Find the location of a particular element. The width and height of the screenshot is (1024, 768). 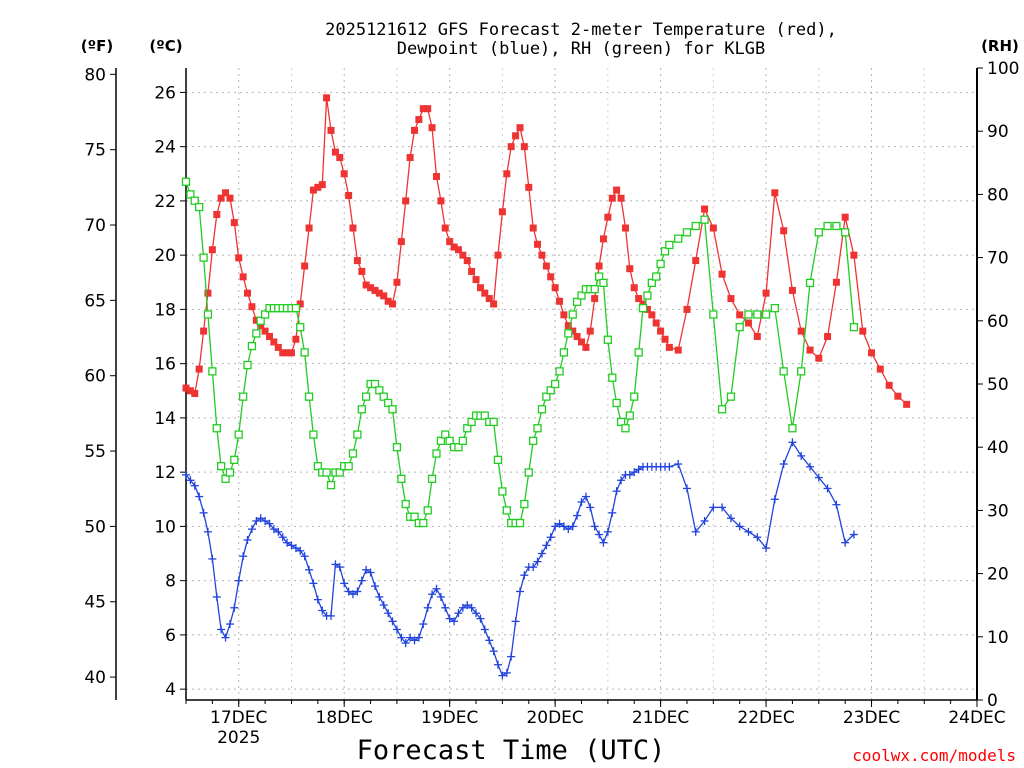

fahrenheit-tick-label: 65 is located at coordinates (95, 301).